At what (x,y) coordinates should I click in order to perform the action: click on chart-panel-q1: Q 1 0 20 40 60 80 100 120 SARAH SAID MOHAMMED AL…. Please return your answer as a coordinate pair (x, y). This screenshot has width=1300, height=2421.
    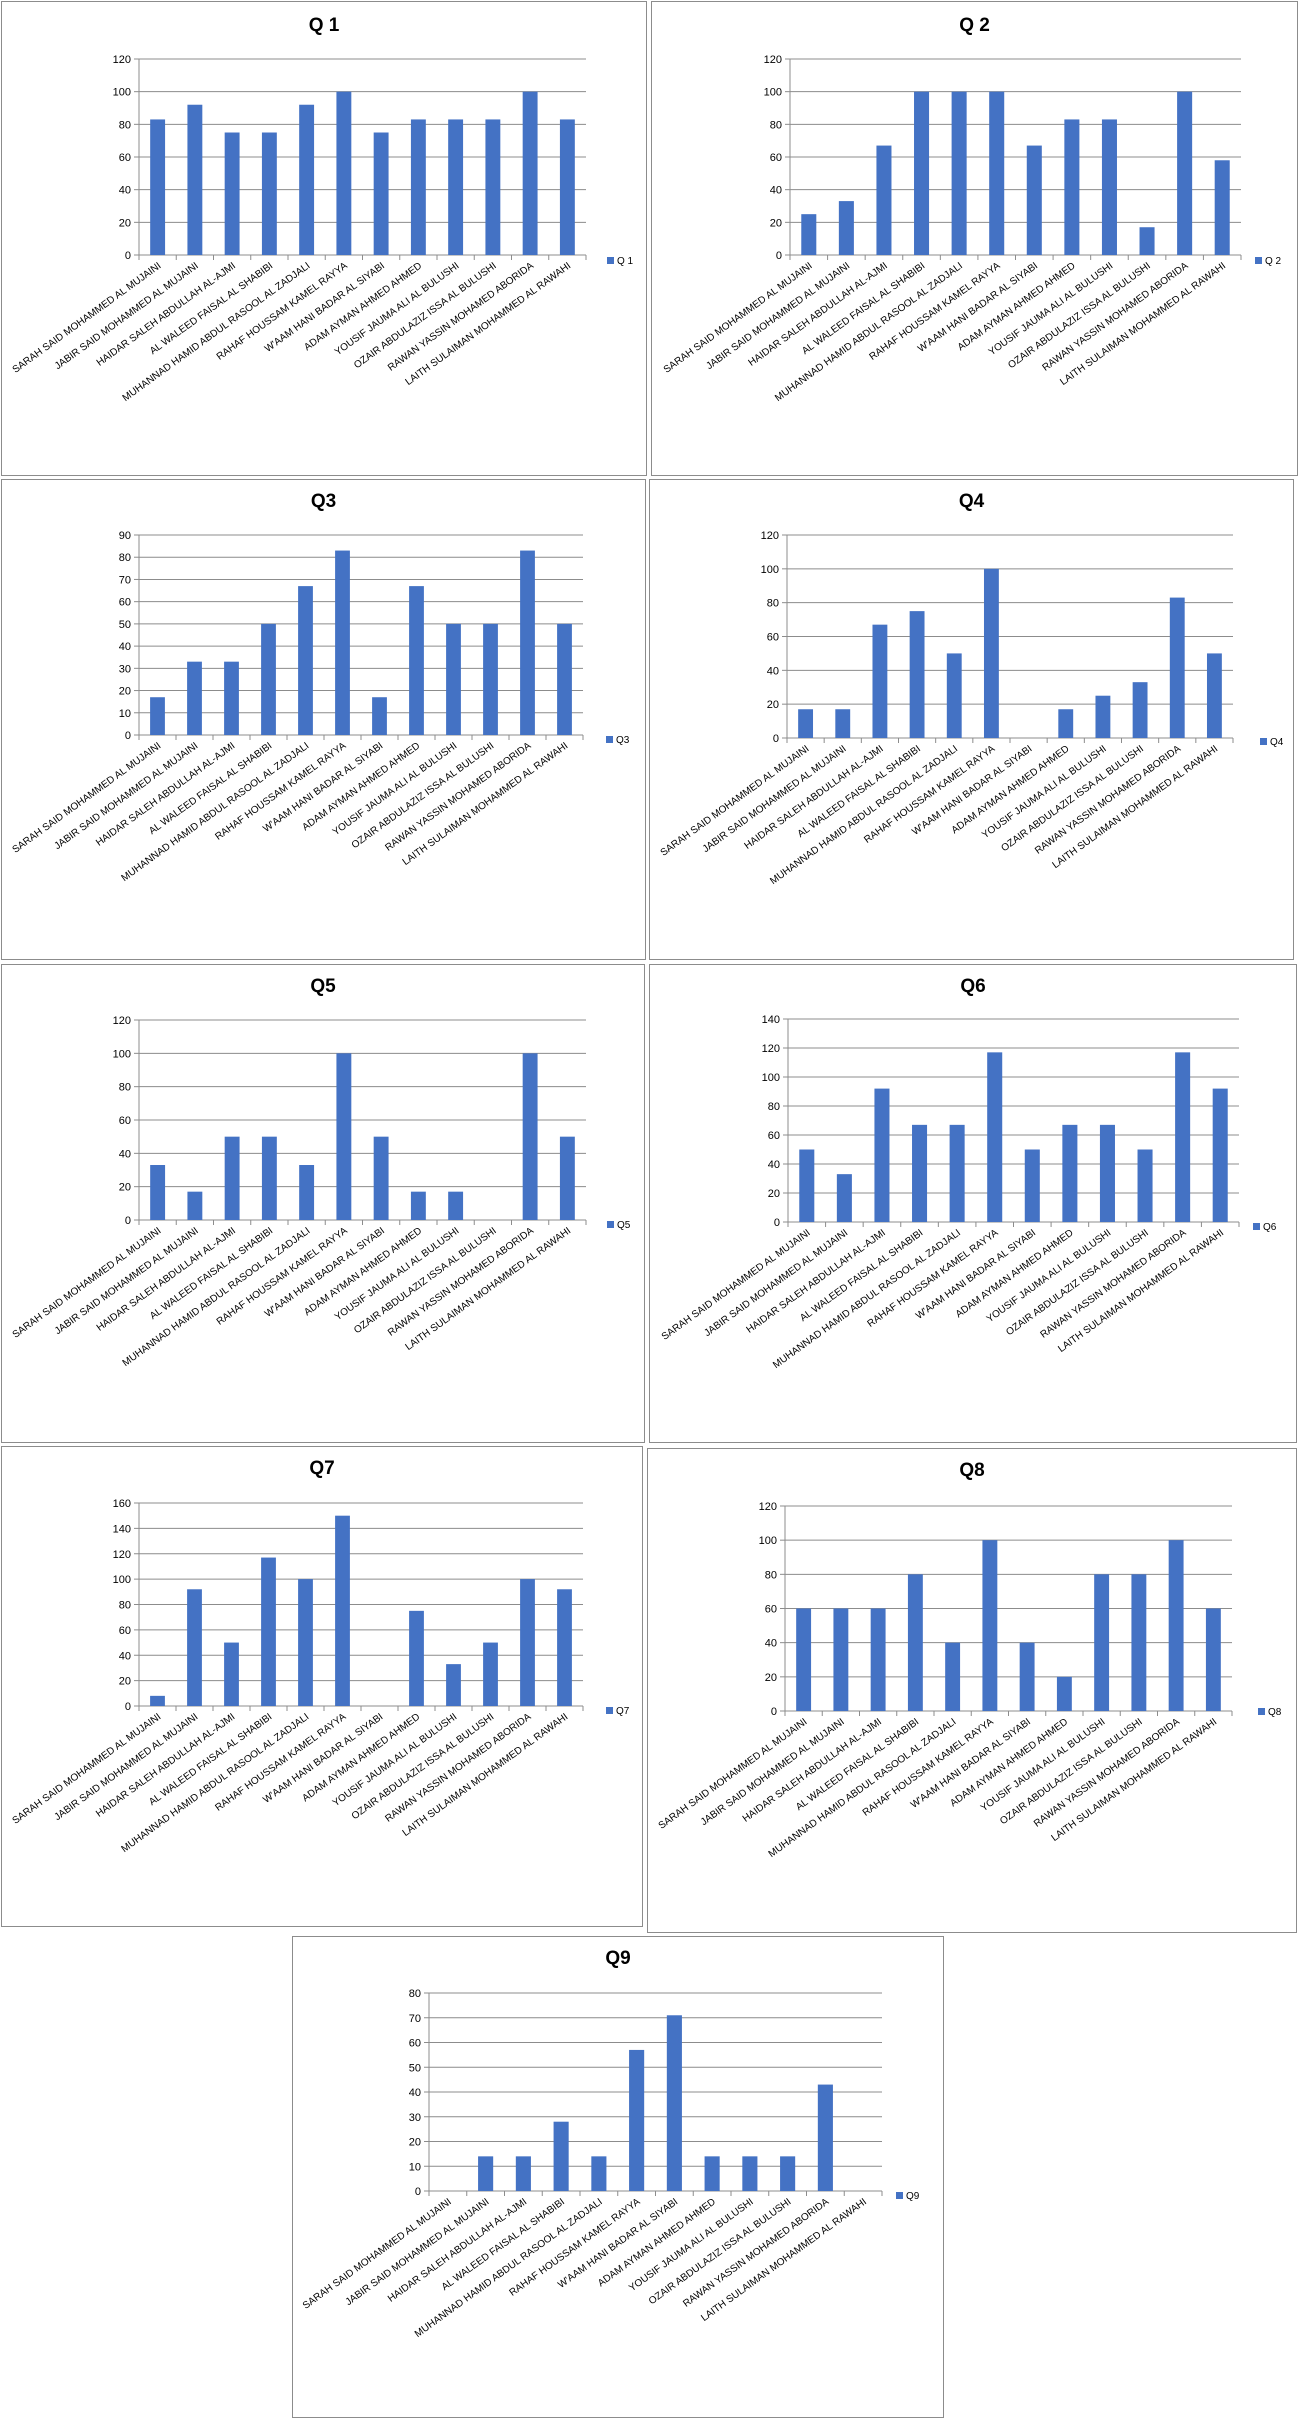
    Looking at the image, I should click on (324, 238).